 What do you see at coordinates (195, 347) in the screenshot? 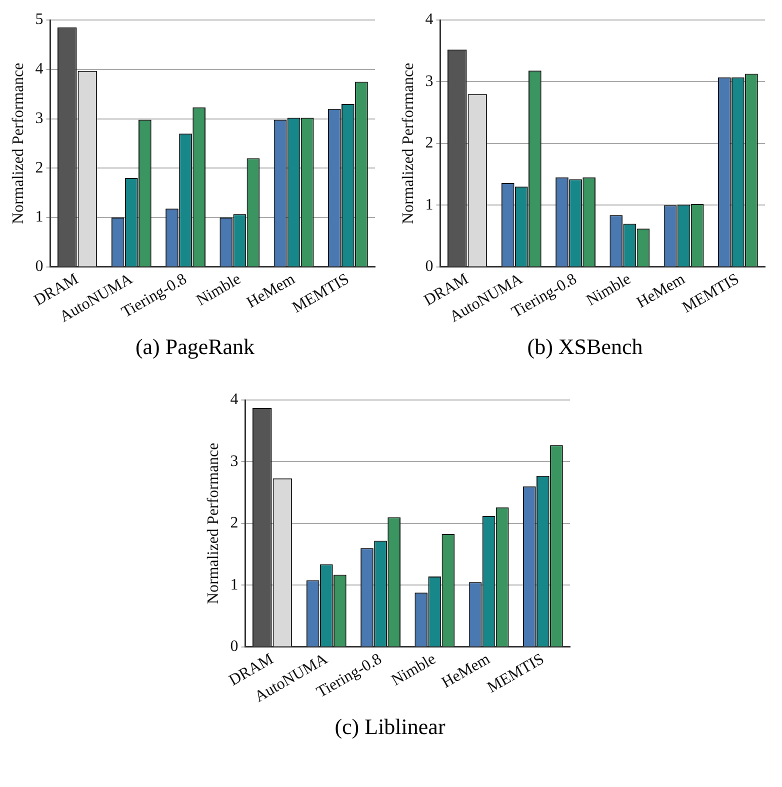
I see `text: (a) PageRank` at bounding box center [195, 347].